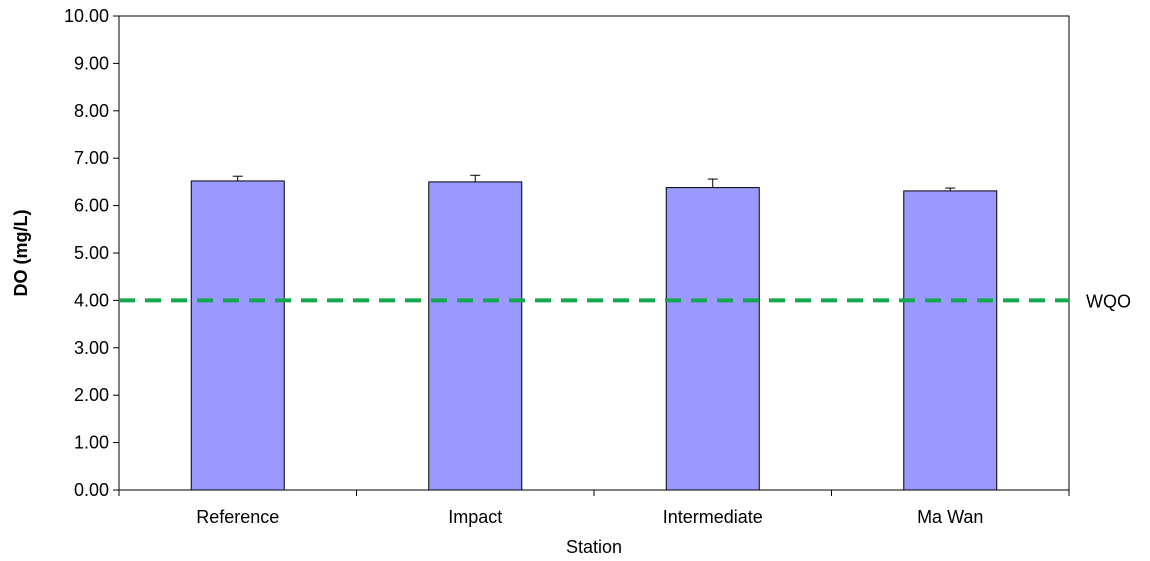 Image resolution: width=1150 pixels, height=561 pixels. I want to click on x-tick-label: Impact, so click(475, 517).